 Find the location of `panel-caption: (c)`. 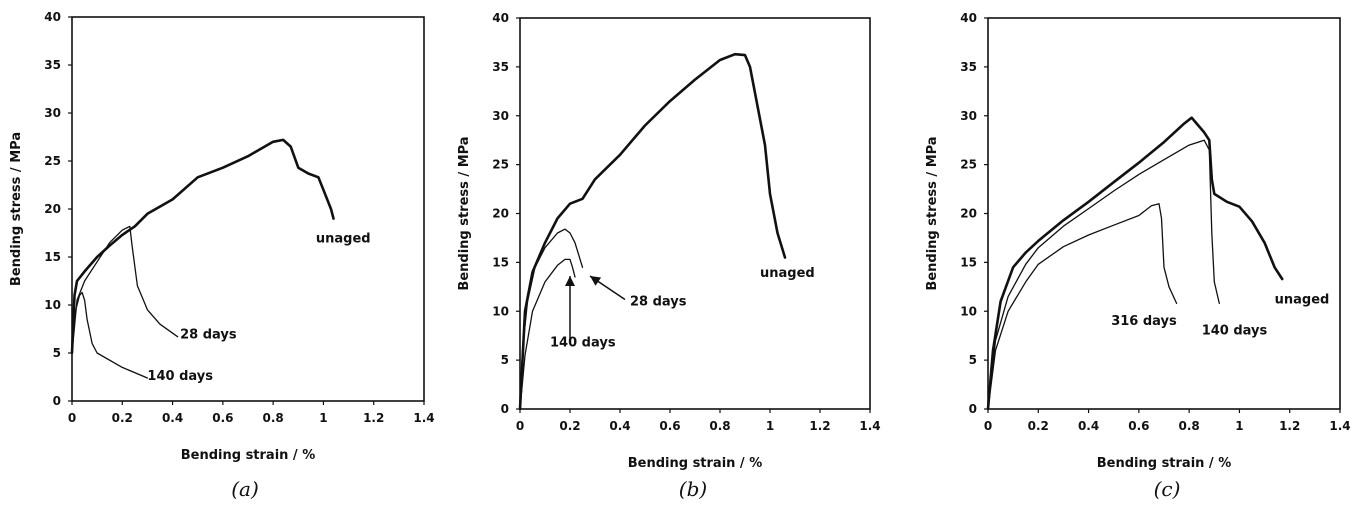

panel-caption: (c) is located at coordinates (1167, 489).